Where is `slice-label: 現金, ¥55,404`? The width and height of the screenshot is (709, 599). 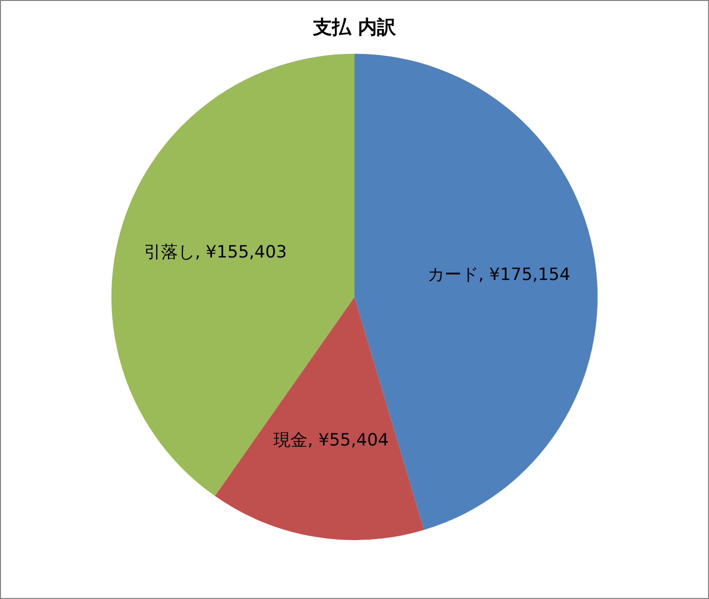
slice-label: 現金, ¥55,404 is located at coordinates (331, 440).